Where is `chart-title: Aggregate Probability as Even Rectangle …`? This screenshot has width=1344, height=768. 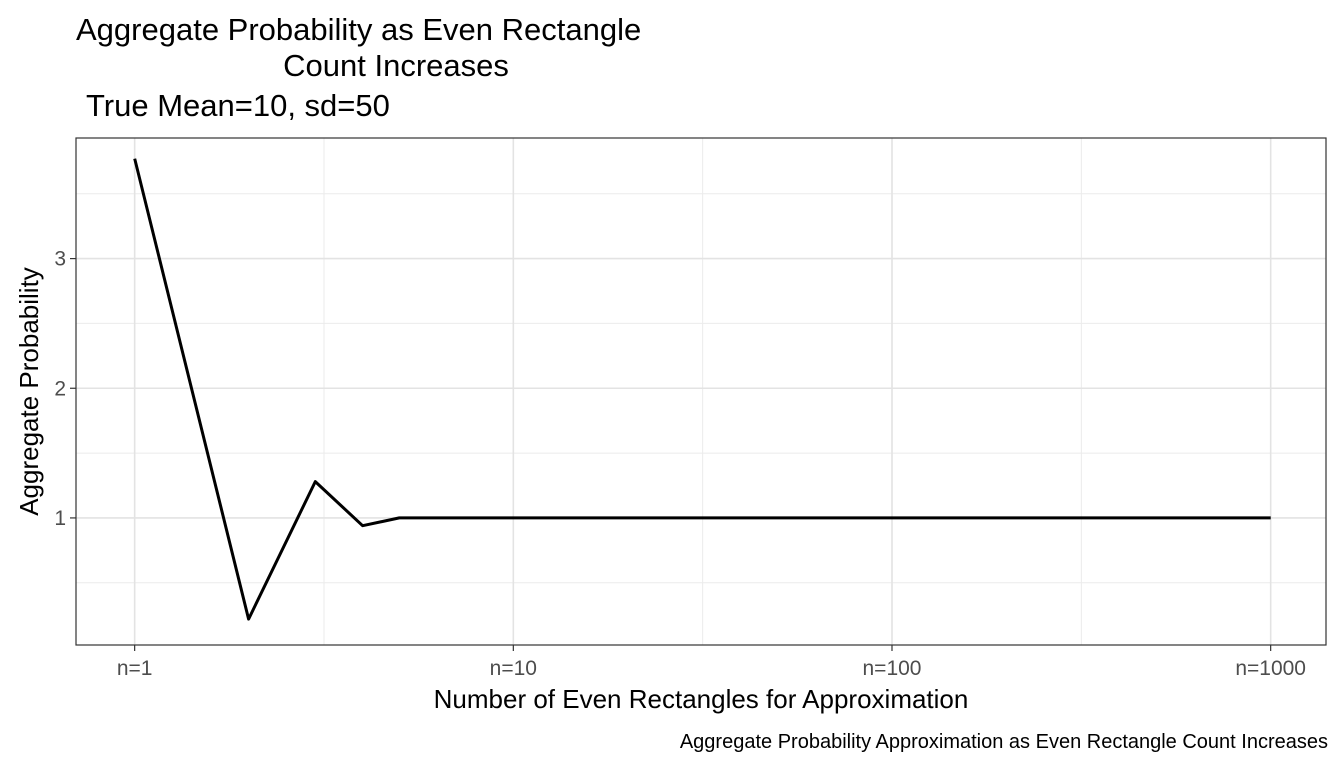 chart-title: Aggregate Probability as Even Rectangle … is located at coordinates (396, 48).